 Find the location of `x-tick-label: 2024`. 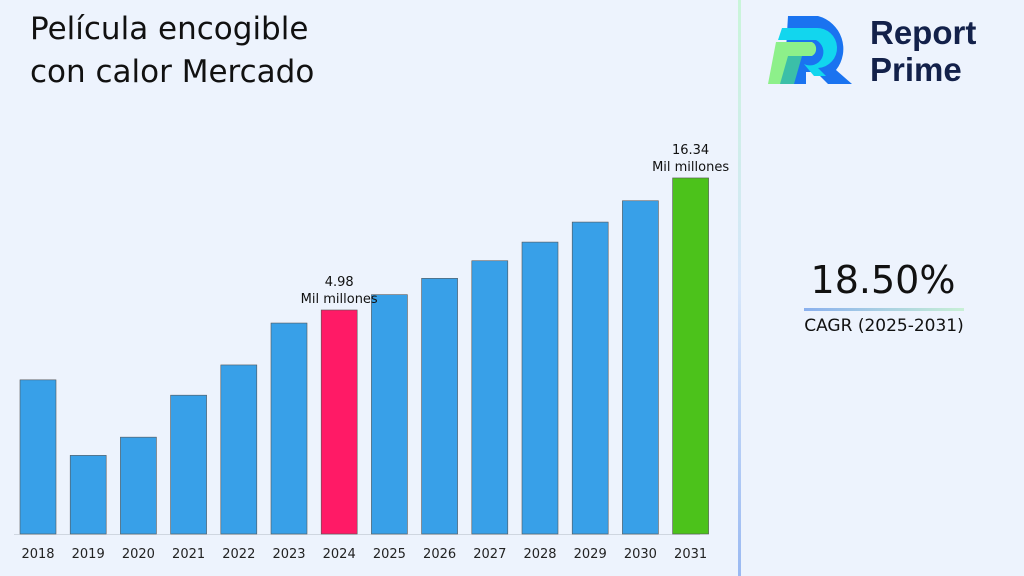

x-tick-label: 2024 is located at coordinates (339, 554).